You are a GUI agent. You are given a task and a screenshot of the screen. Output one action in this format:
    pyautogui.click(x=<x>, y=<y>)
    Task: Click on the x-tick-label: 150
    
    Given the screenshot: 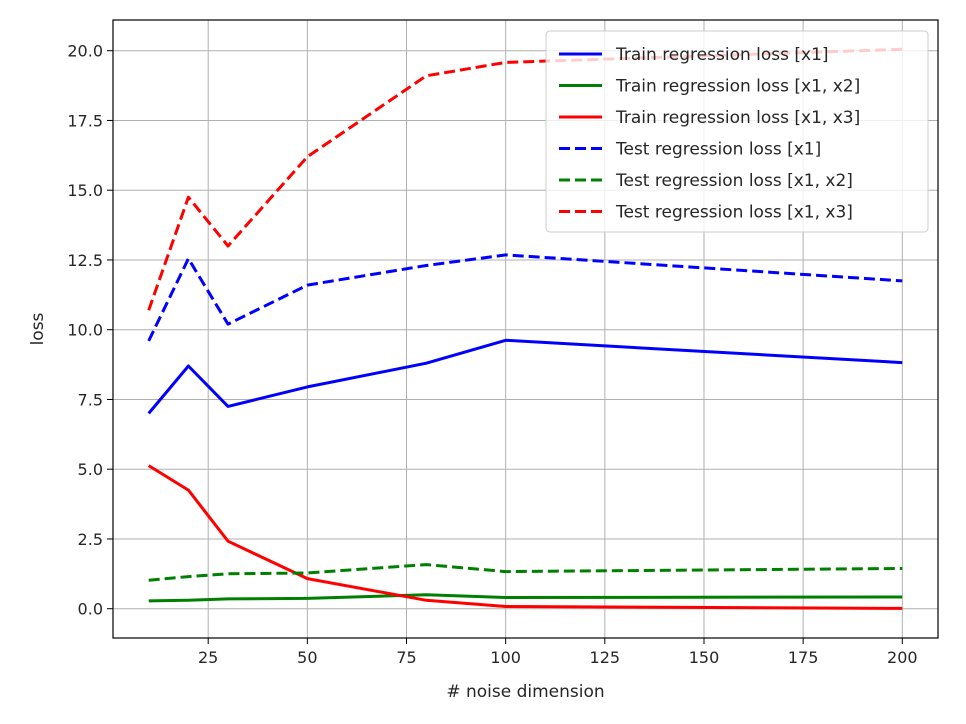 What is the action you would take?
    pyautogui.click(x=704, y=657)
    